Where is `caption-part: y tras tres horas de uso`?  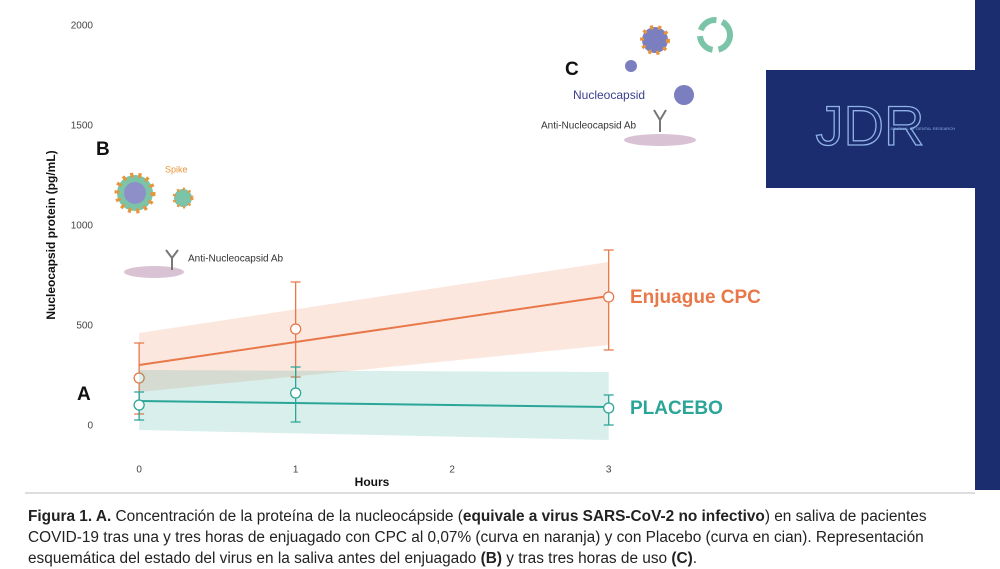 caption-part: y tras tres horas de uso is located at coordinates (587, 558).